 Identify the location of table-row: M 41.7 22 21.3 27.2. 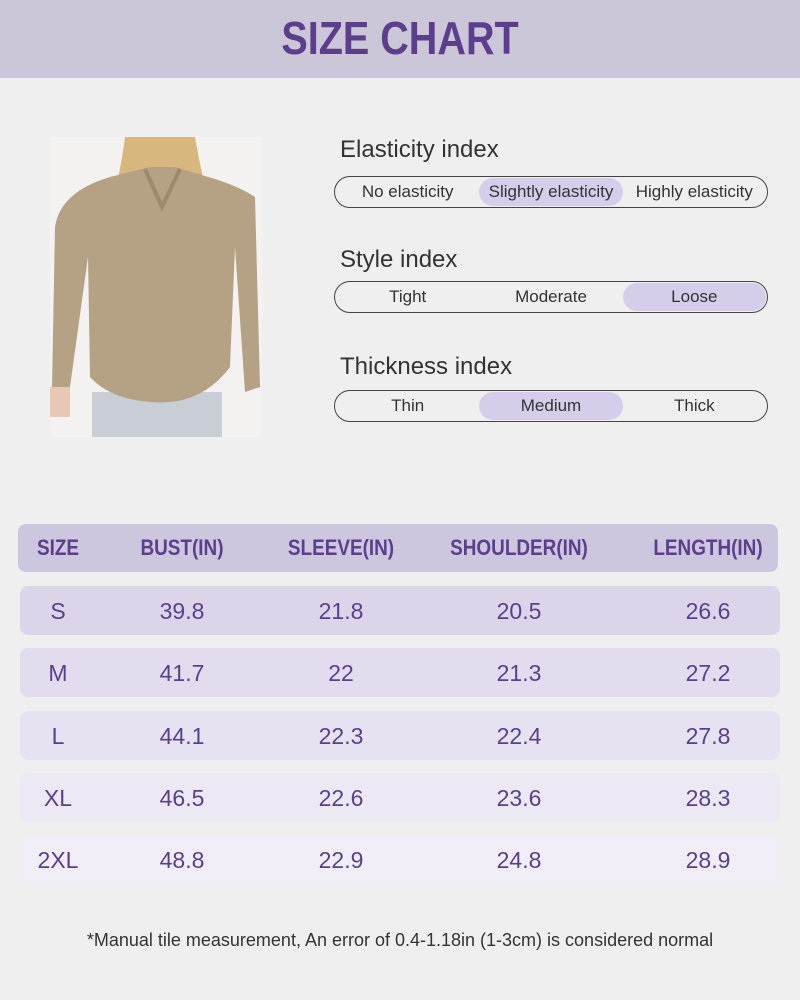
(400, 672).